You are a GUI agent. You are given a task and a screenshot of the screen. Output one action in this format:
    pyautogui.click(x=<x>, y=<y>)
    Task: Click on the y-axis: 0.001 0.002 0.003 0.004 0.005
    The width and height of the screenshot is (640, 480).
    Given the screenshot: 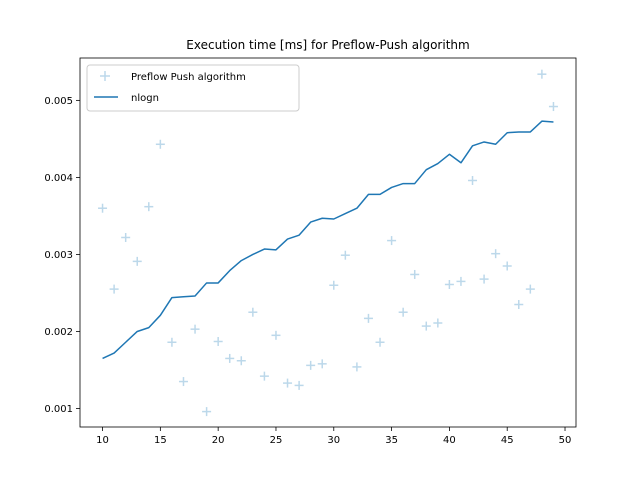 What is the action you would take?
    pyautogui.click(x=62, y=255)
    